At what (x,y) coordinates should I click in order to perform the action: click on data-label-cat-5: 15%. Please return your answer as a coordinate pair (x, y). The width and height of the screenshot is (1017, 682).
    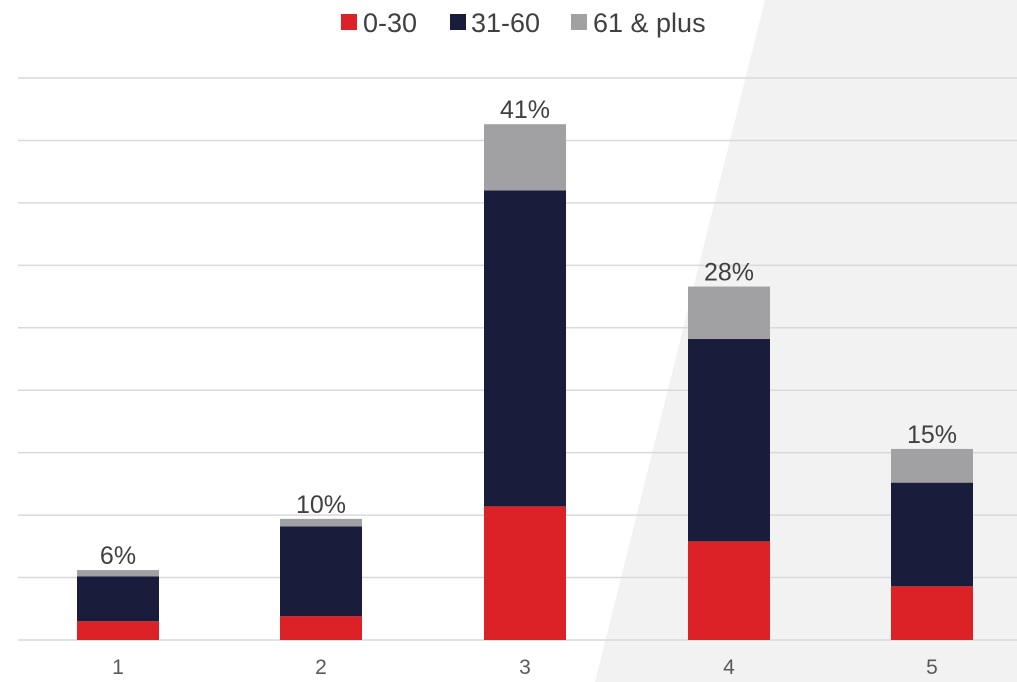
    Looking at the image, I should click on (932, 435).